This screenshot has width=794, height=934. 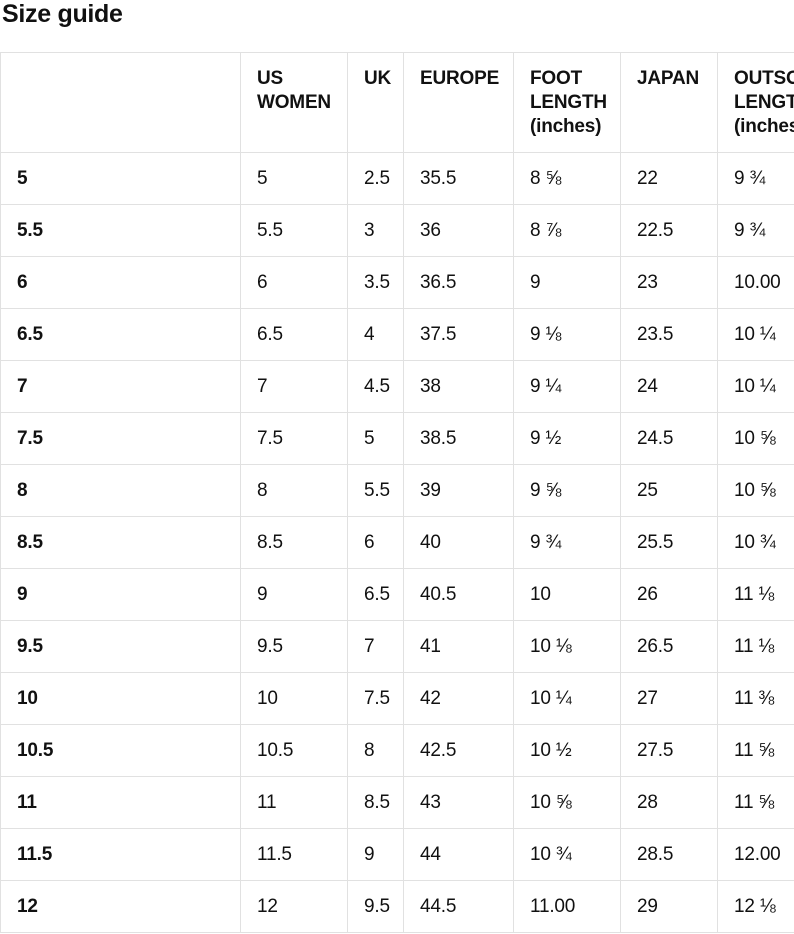 I want to click on row-label: 6, so click(x=120, y=282).